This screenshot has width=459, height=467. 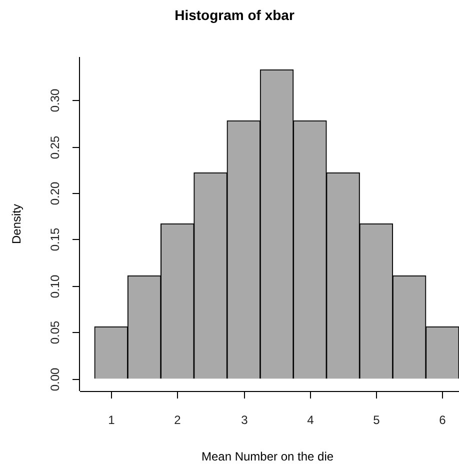 I want to click on x-tick-label: 5, so click(x=376, y=419).